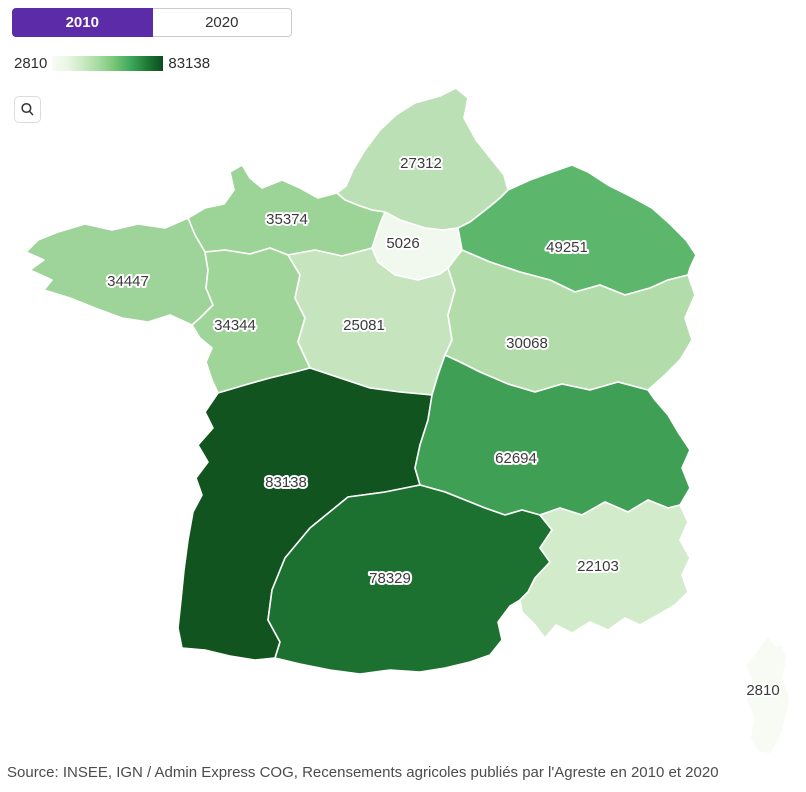 This screenshot has width=806, height=792. I want to click on color-legend: 2810 83138, so click(112, 63).